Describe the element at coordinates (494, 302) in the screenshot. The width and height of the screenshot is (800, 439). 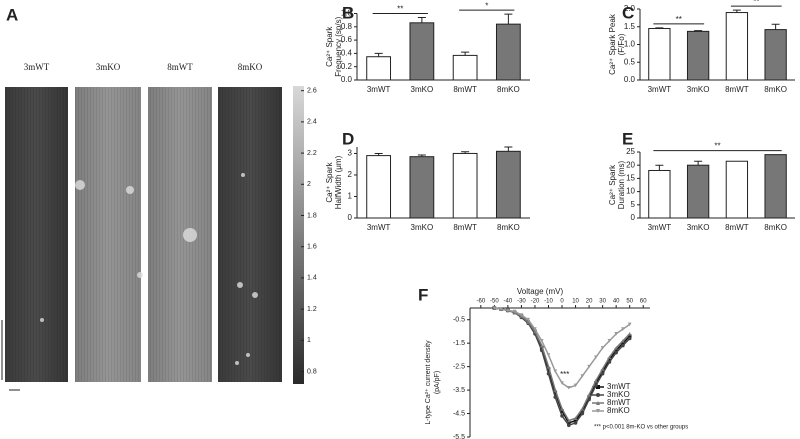
I see `x-tick-label: -50` at that location.